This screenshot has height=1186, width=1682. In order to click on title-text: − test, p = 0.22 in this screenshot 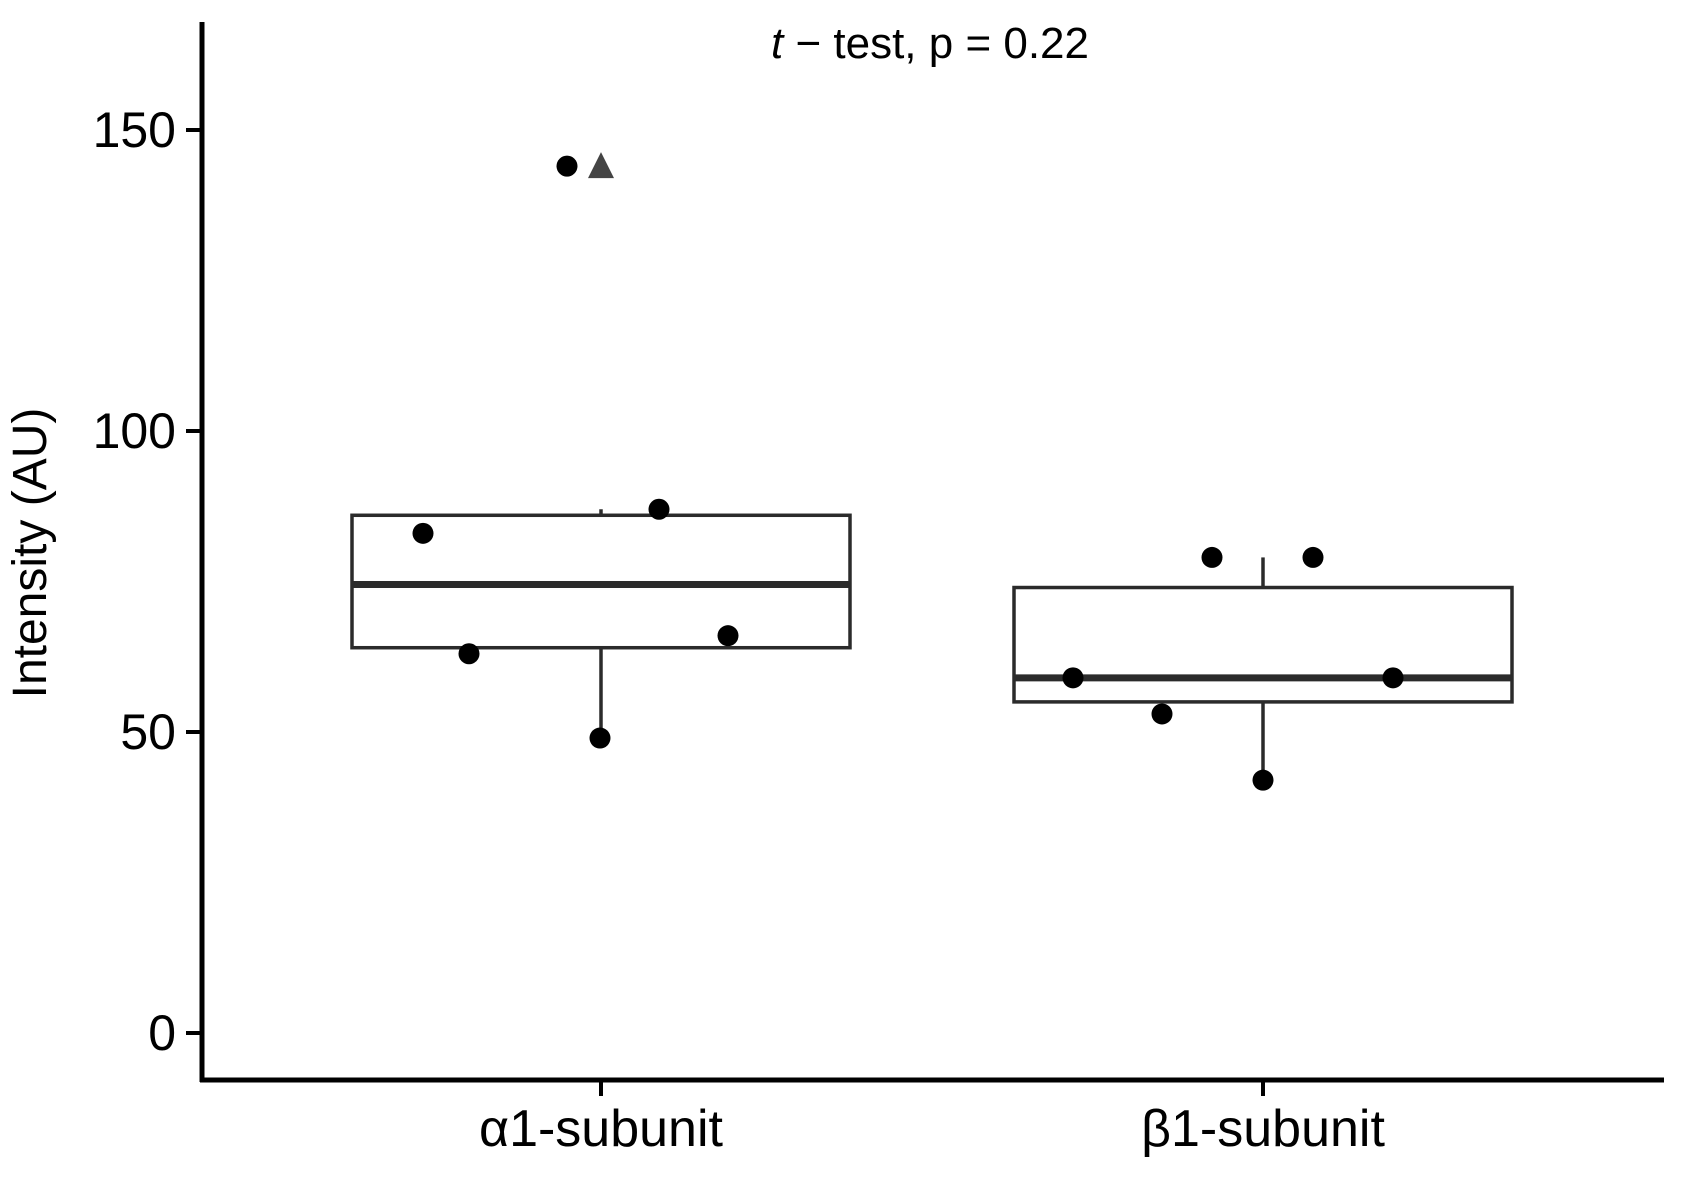, I will do `click(936, 43)`.